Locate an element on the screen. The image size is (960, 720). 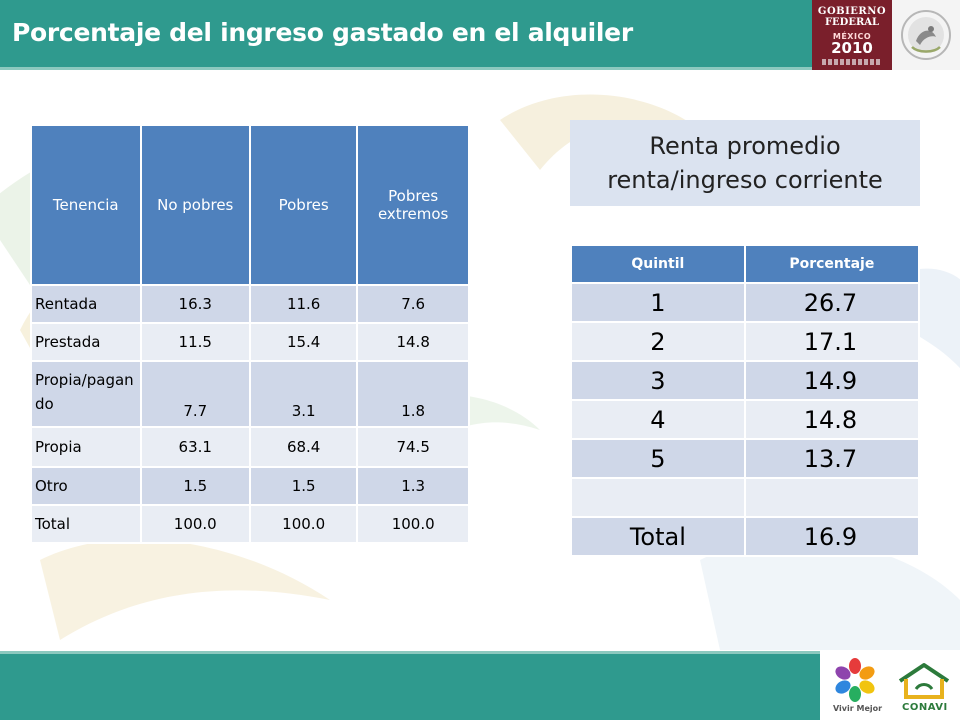
table-row: Propia/pagando 7.7 3.1 1.8 is located at coordinates (250, 394).